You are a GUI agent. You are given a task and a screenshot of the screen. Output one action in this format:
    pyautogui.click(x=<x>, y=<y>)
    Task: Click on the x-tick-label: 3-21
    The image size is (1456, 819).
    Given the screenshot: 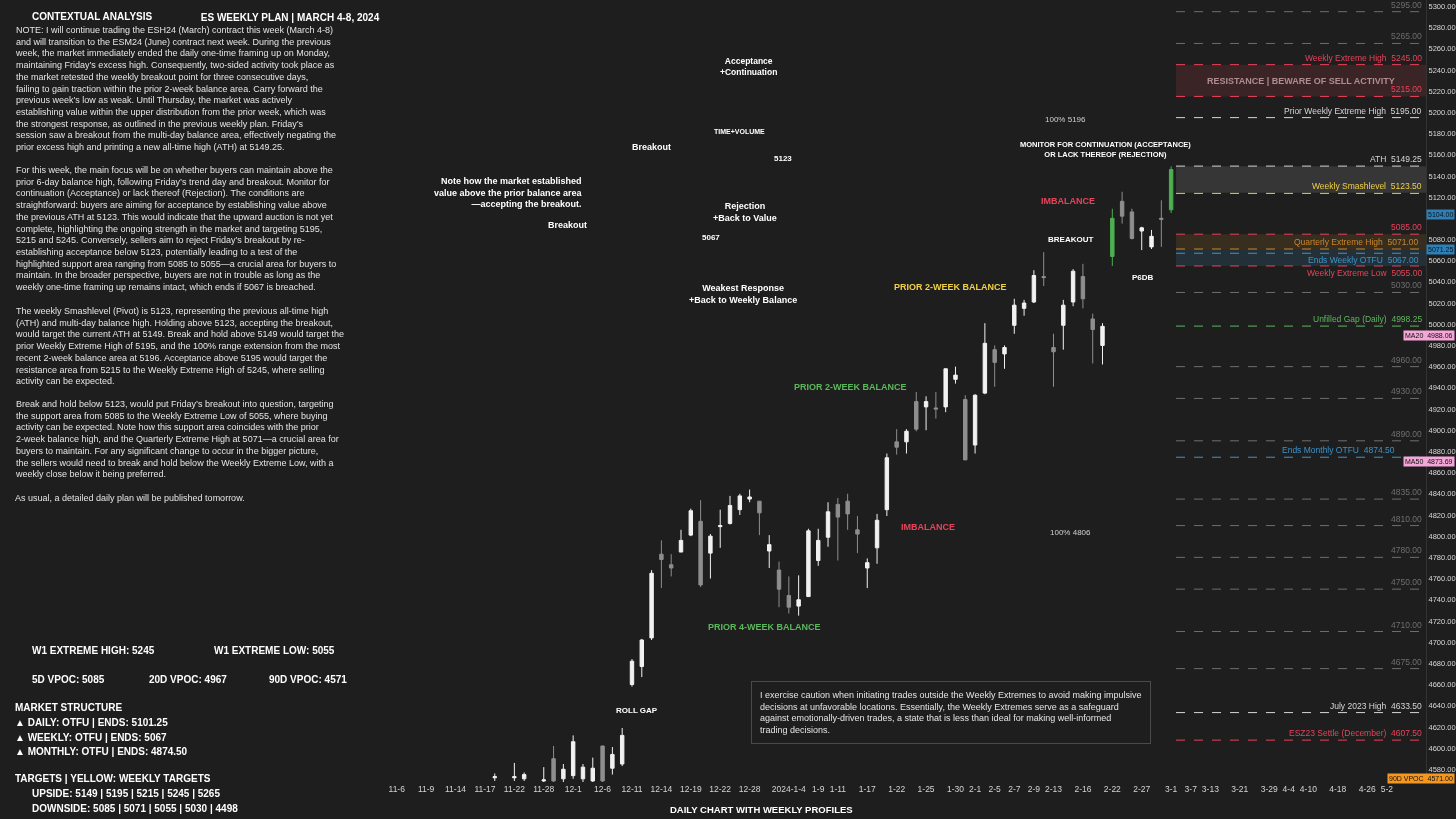 What is the action you would take?
    pyautogui.click(x=1240, y=788)
    